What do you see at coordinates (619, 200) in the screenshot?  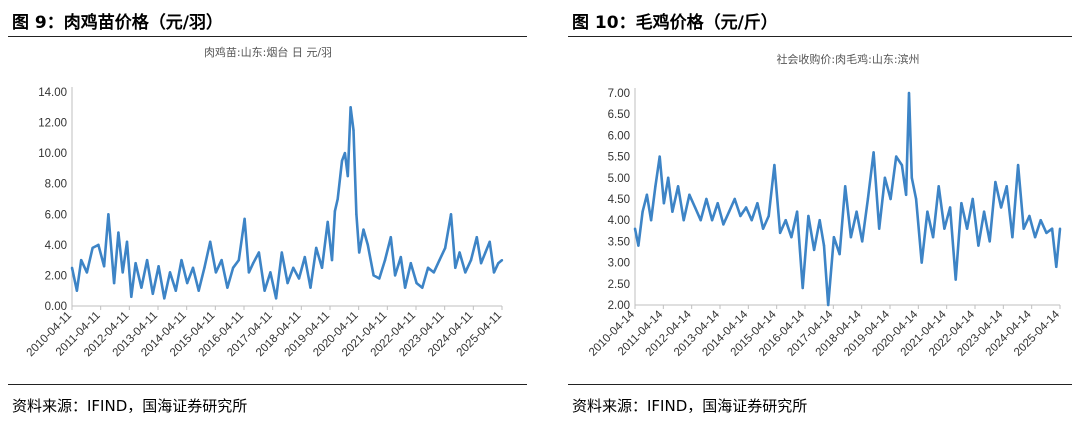 I see `y-tick-label: 4.50` at bounding box center [619, 200].